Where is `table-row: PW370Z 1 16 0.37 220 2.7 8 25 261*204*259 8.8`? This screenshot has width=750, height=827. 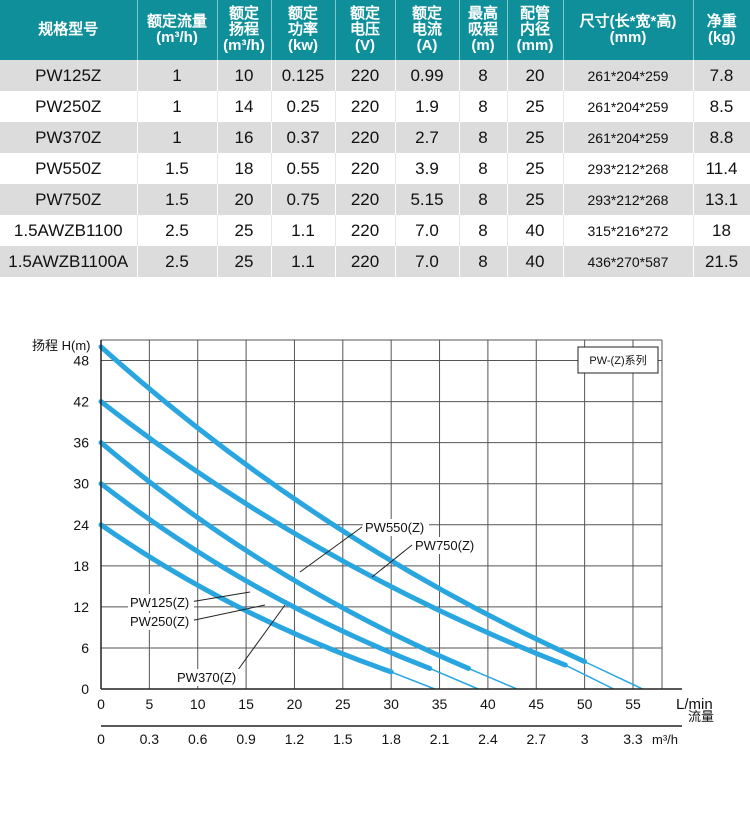
table-row: PW370Z 1 16 0.37 220 2.7 8 25 261*204*259 8.8 is located at coordinates (375, 137).